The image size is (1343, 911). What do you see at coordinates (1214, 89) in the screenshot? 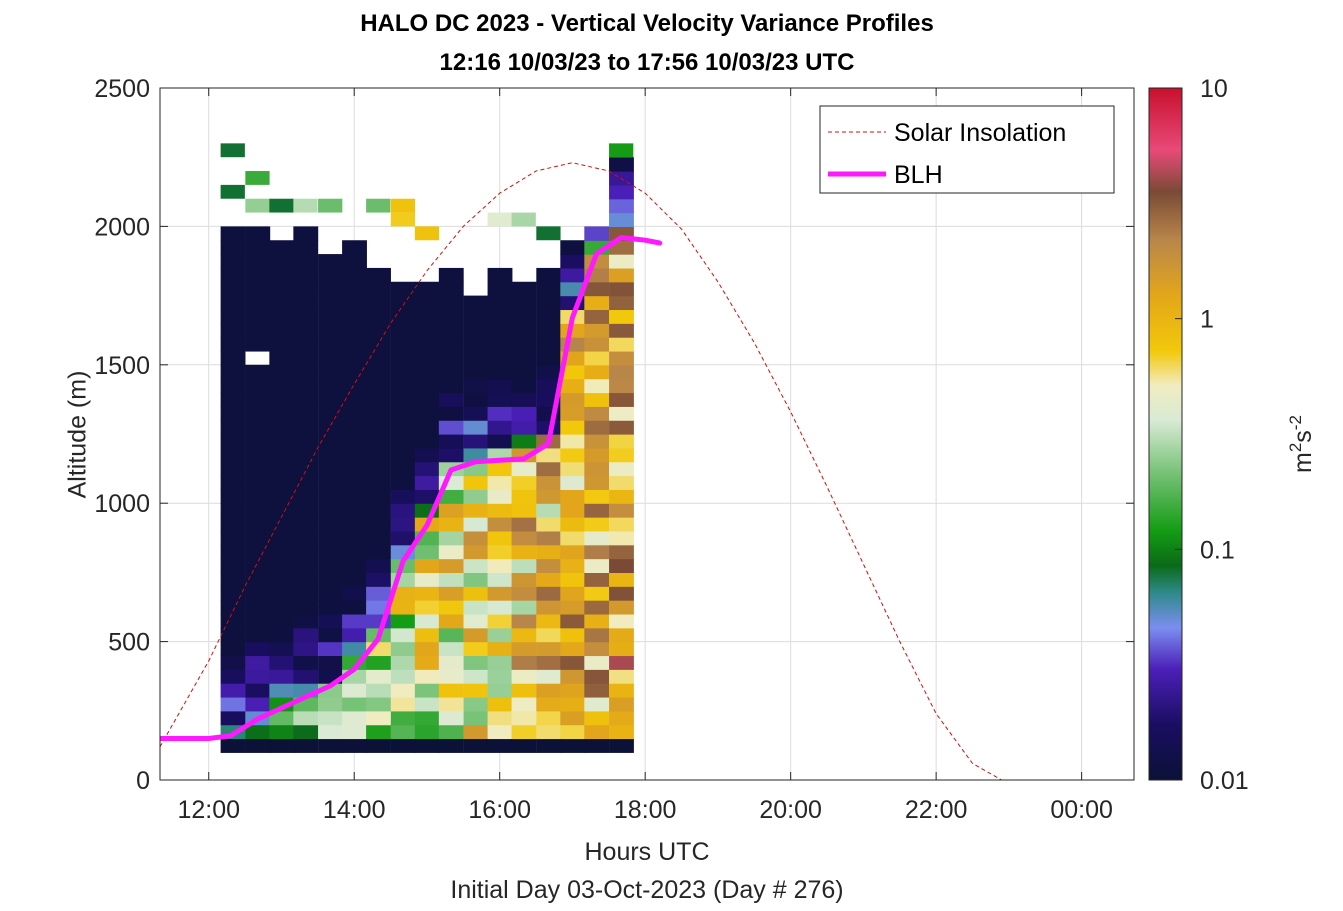
I see `colorbar-tick-label: 10` at bounding box center [1214, 89].